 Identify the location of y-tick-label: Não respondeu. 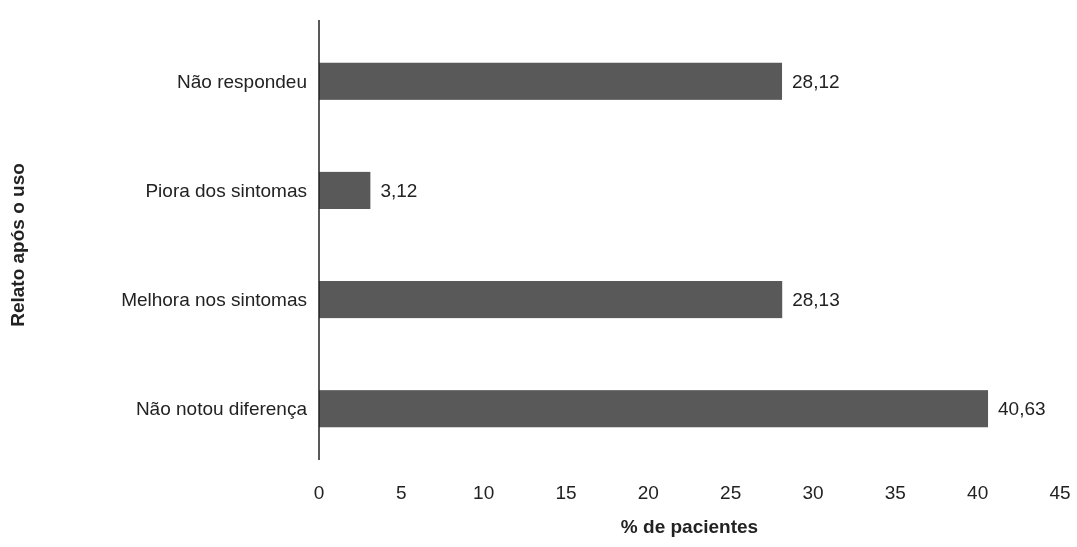
(242, 81).